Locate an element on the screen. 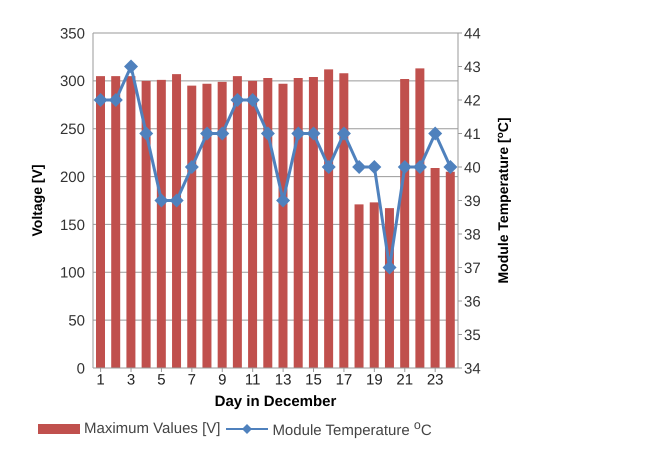  x-tick-label: 7 is located at coordinates (192, 380).